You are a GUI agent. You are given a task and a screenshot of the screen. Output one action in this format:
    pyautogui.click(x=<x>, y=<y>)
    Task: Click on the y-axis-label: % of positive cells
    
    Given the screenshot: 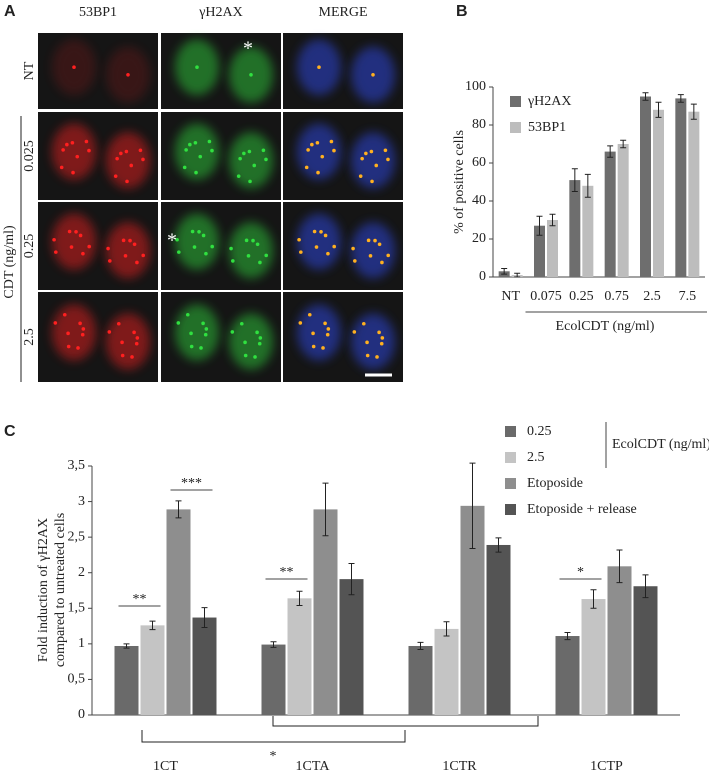 What is the action you would take?
    pyautogui.click(x=459, y=182)
    